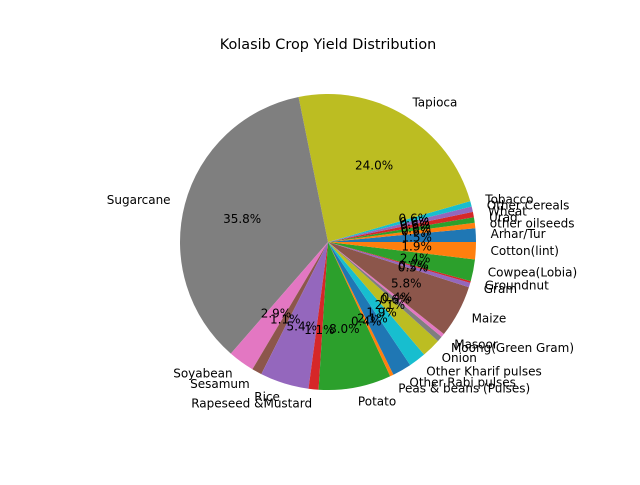  I want to click on pie-slice-other-cereals, so click(400, 224).